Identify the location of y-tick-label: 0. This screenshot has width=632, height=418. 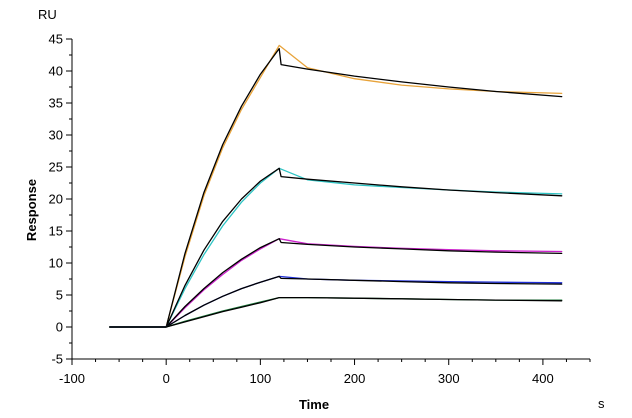
(59, 327).